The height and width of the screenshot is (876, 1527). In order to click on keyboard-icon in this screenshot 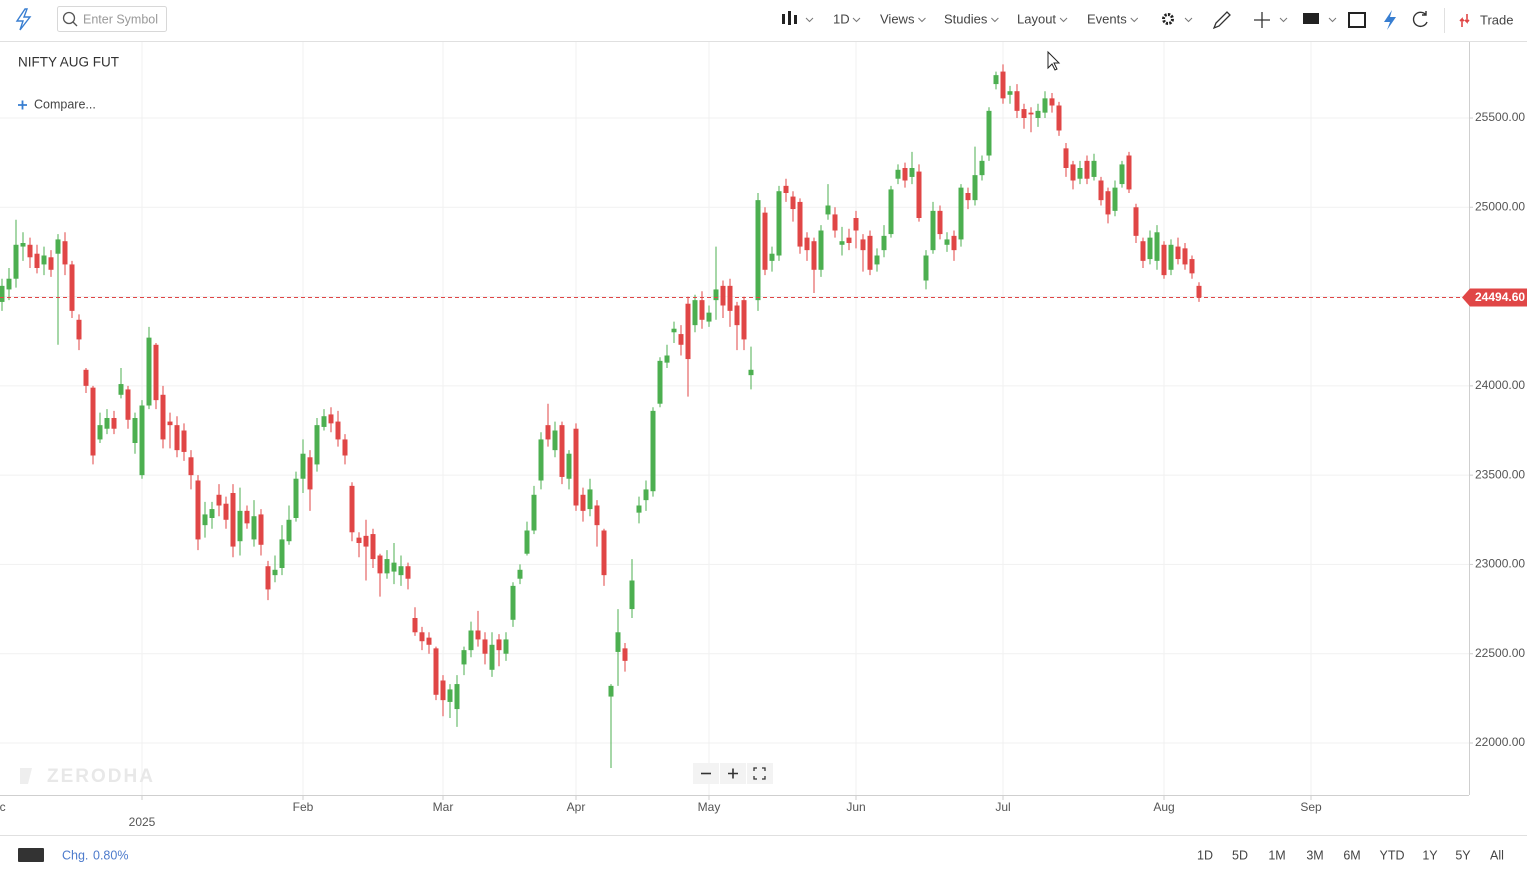, I will do `click(31, 855)`.